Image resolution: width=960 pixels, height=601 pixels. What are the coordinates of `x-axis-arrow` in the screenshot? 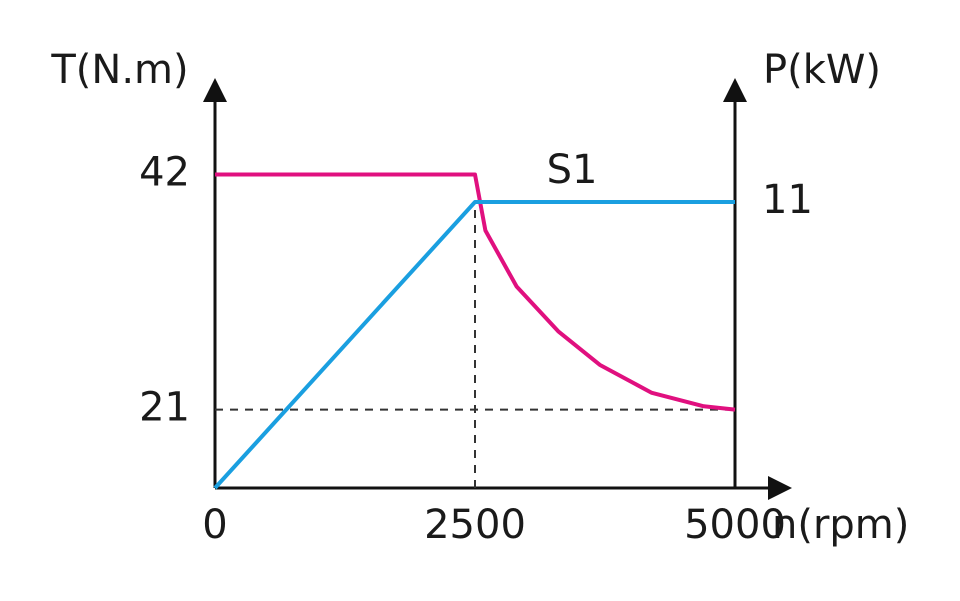 It's located at (780, 488).